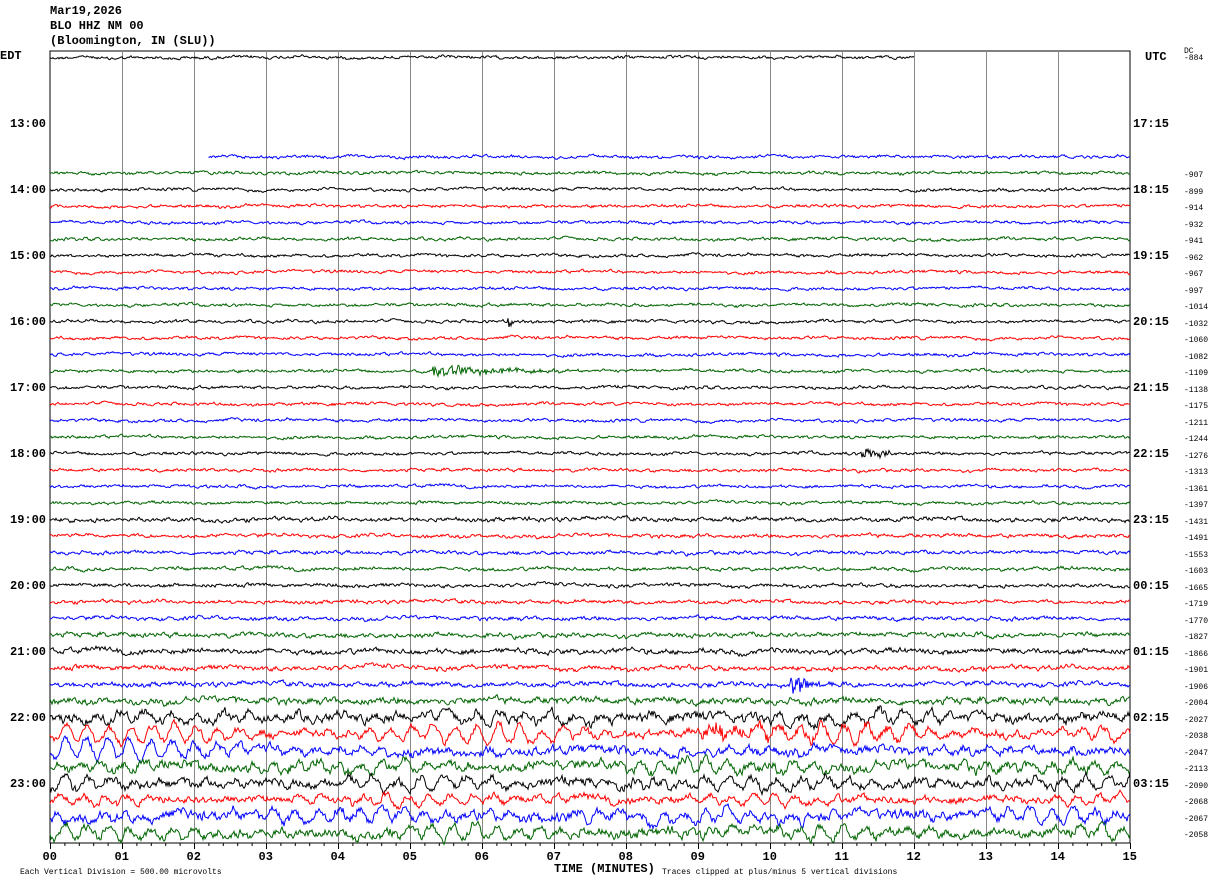 Image resolution: width=1210 pixels, height=886 pixels. I want to click on x-tick-label: 14, so click(1057, 857).